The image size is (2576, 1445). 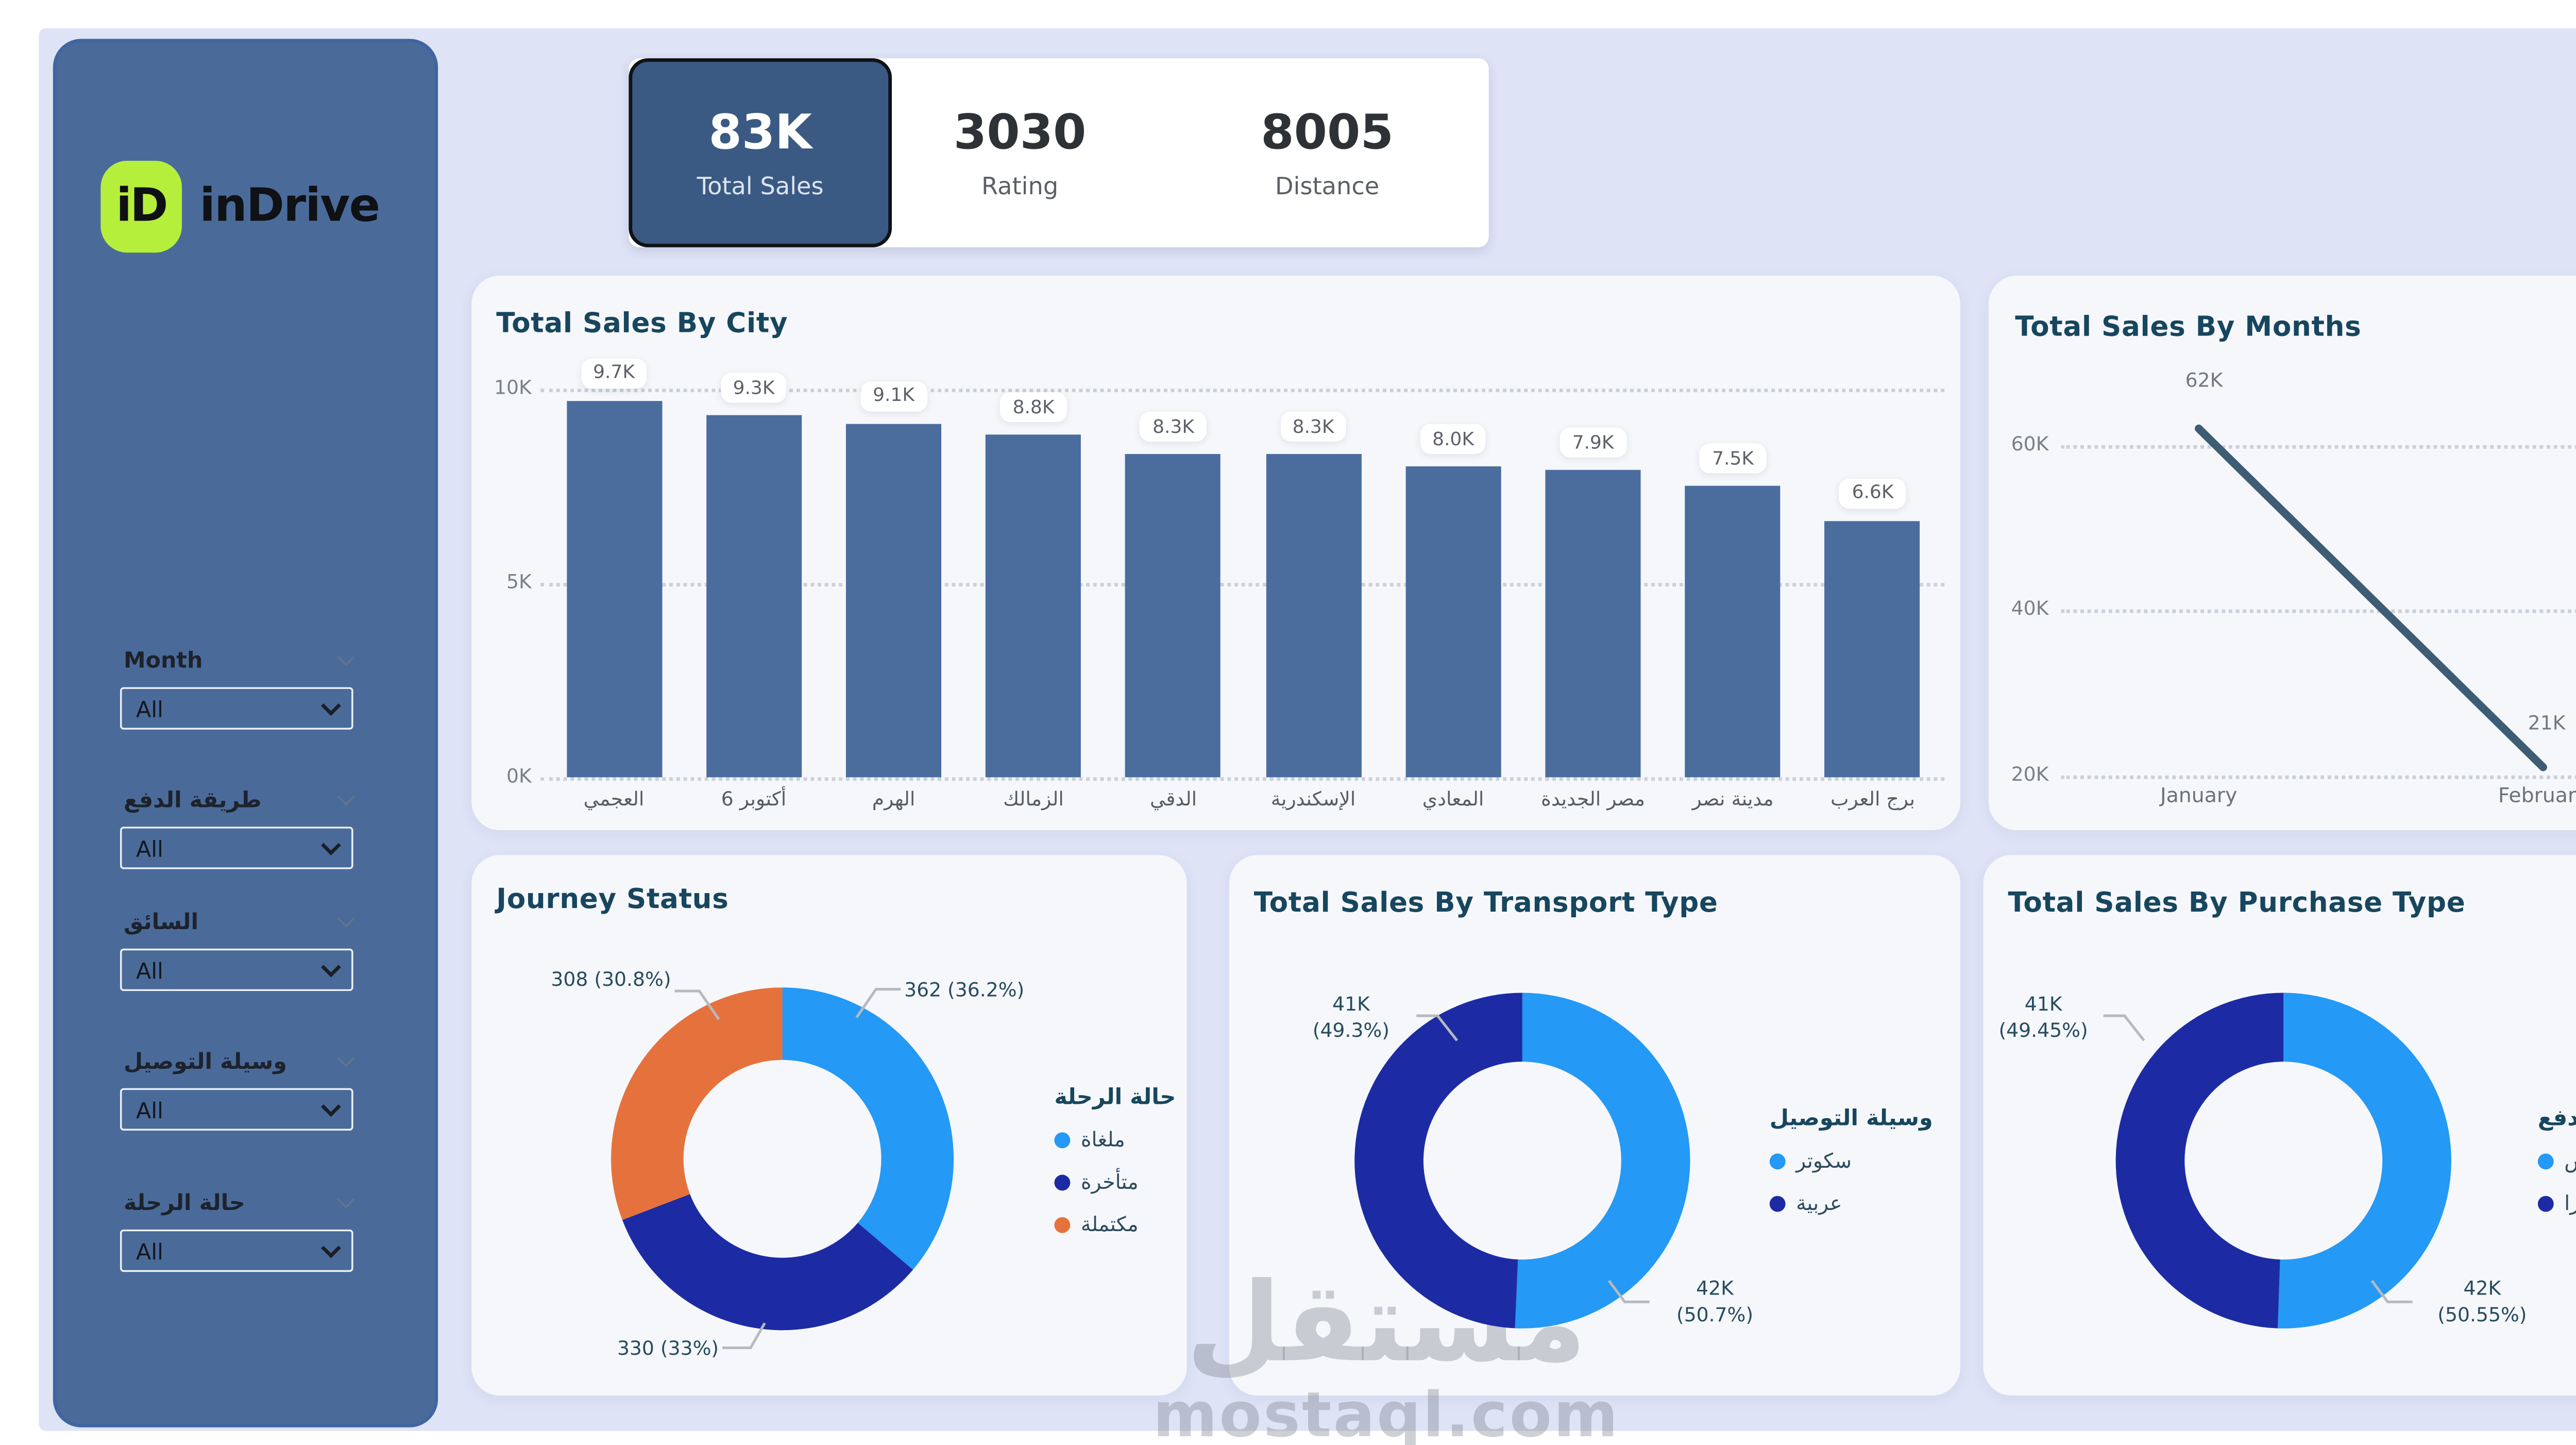 What do you see at coordinates (642, 323) in the screenshot?
I see `chart-title: Total Sales By City` at bounding box center [642, 323].